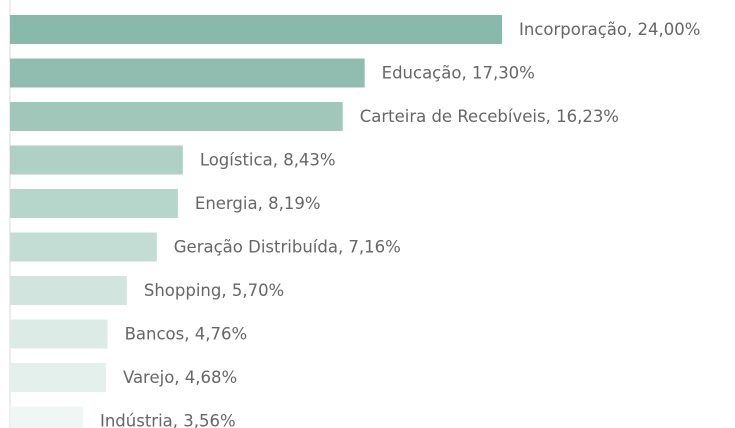 This screenshot has width=735, height=428. I want to click on bar-label: Shopping, 5,70%, so click(214, 290).